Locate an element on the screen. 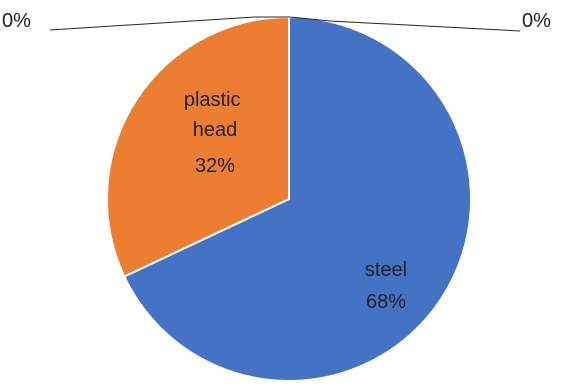 The height and width of the screenshot is (386, 561). slice-label-plastic-head-name-line2: head is located at coordinates (215, 130).